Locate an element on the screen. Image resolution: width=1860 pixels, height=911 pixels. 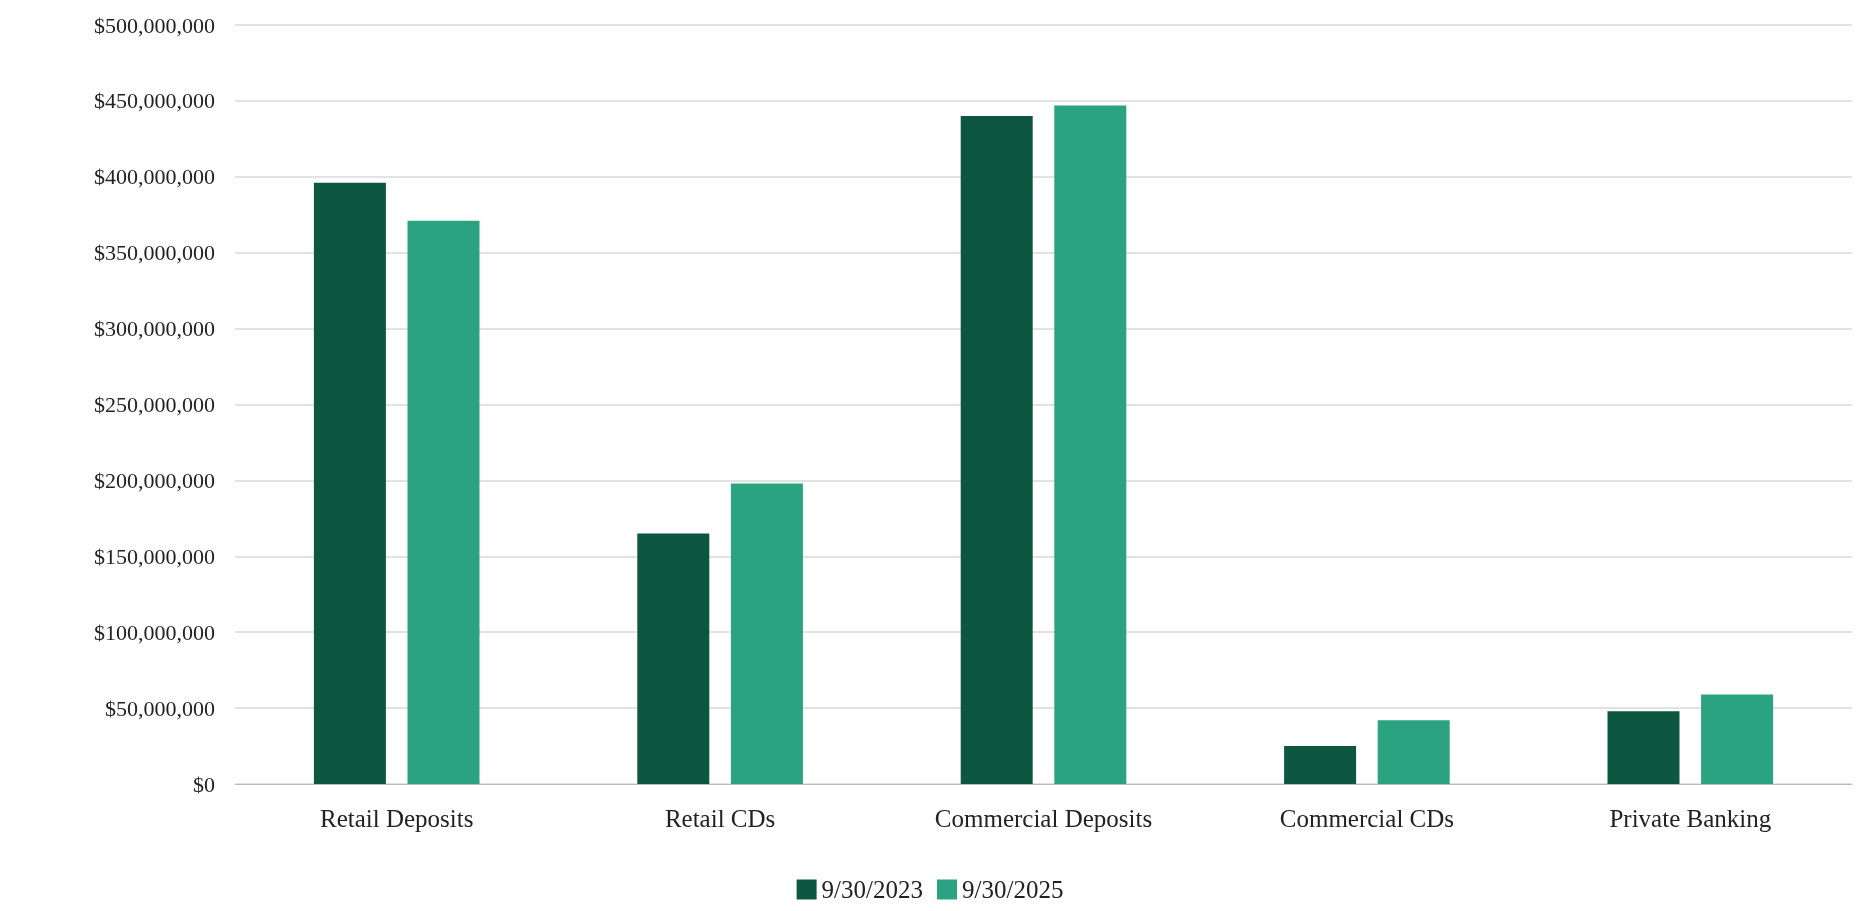
x-tick-label: Retail CDs is located at coordinates (720, 818).